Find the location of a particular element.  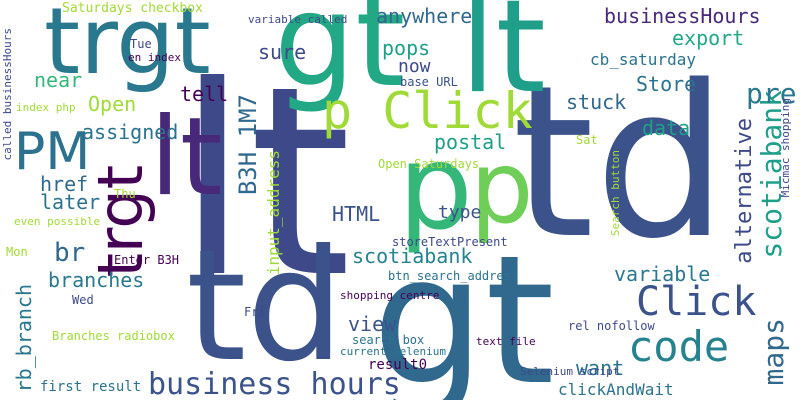

word-branches-radiobox: Branches radiobox is located at coordinates (113, 336).